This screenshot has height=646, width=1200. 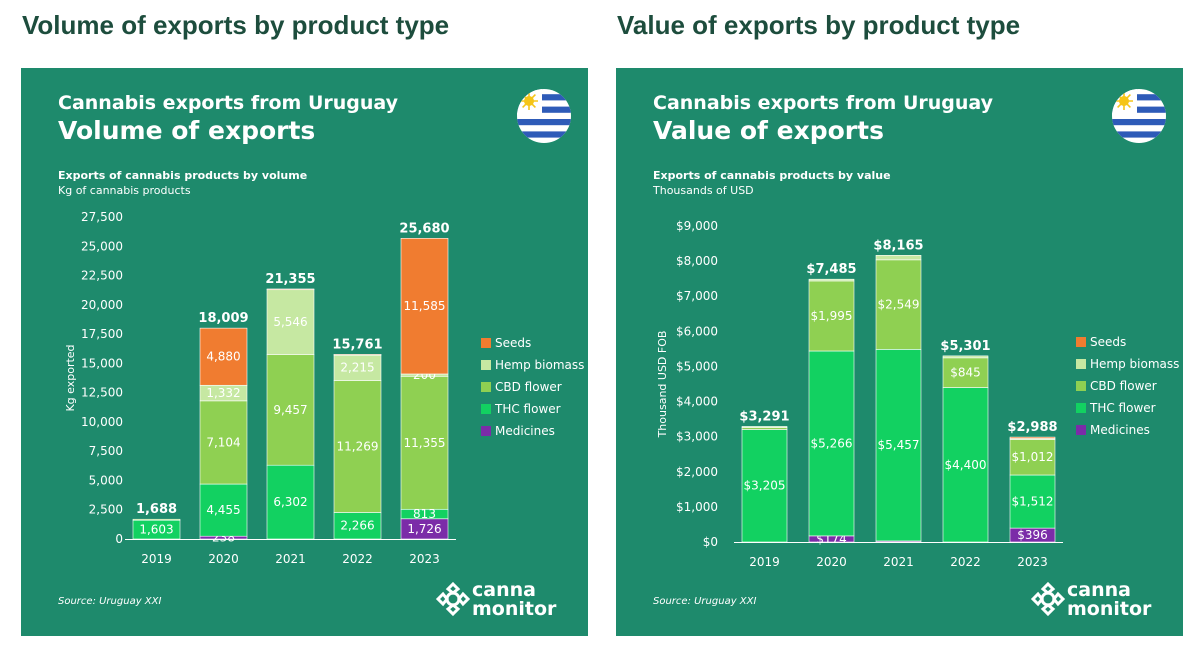 I want to click on y-tick-label: $8,000, so click(x=697, y=261).